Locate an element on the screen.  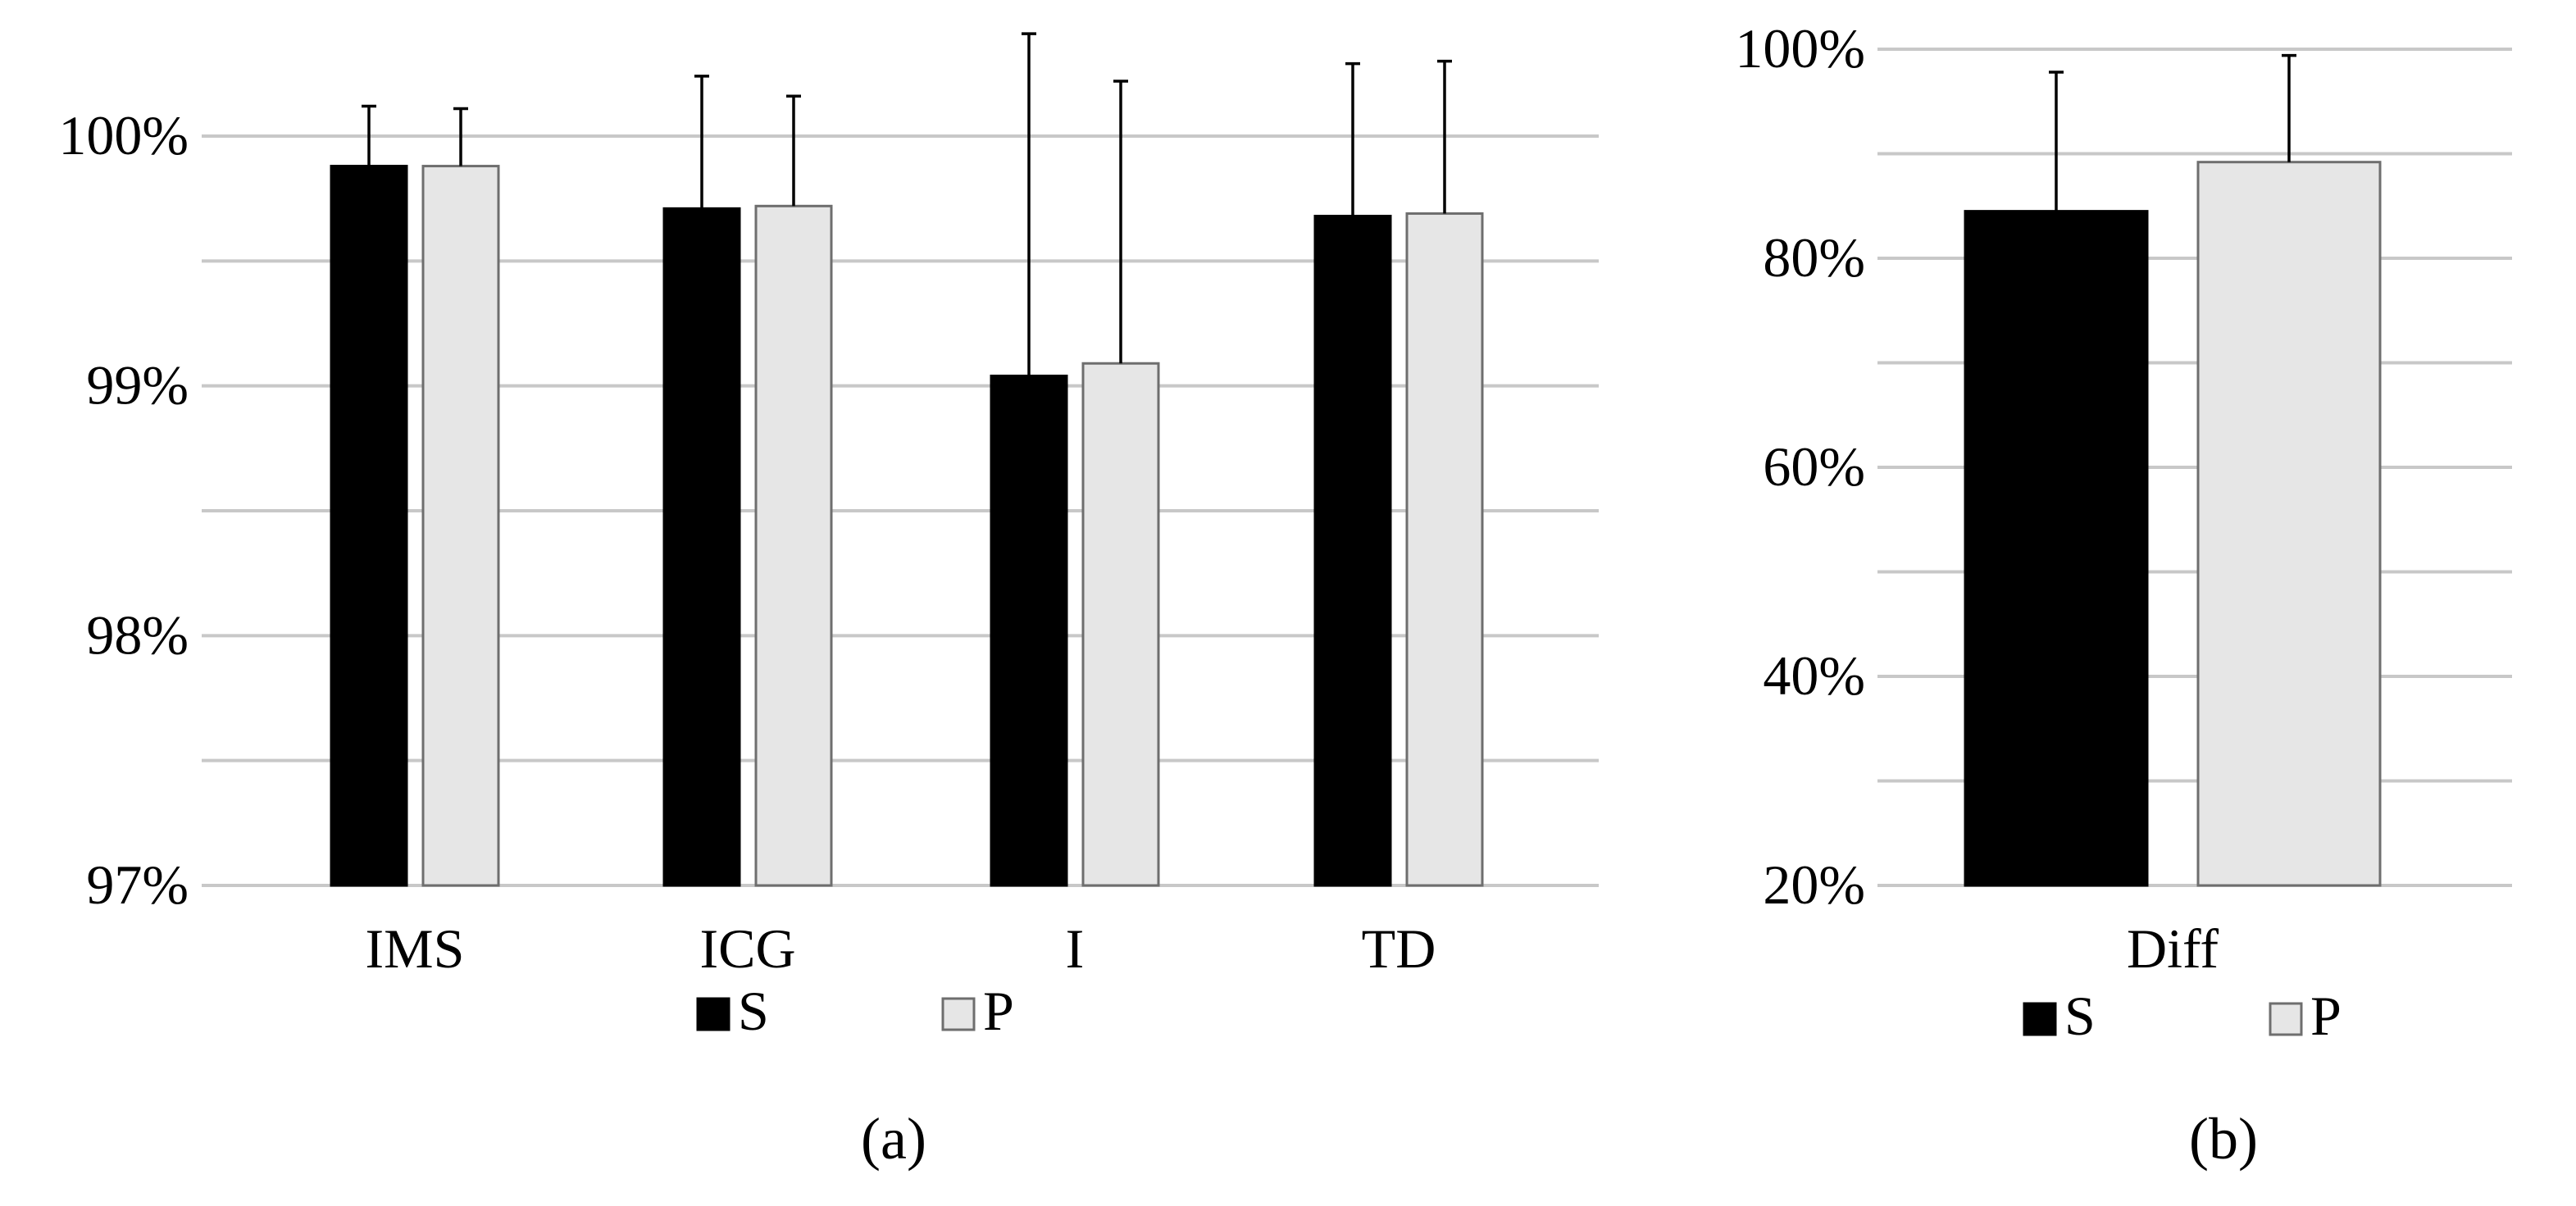
panel-a-x-axis: IMS ICG I TD is located at coordinates (901, 948).